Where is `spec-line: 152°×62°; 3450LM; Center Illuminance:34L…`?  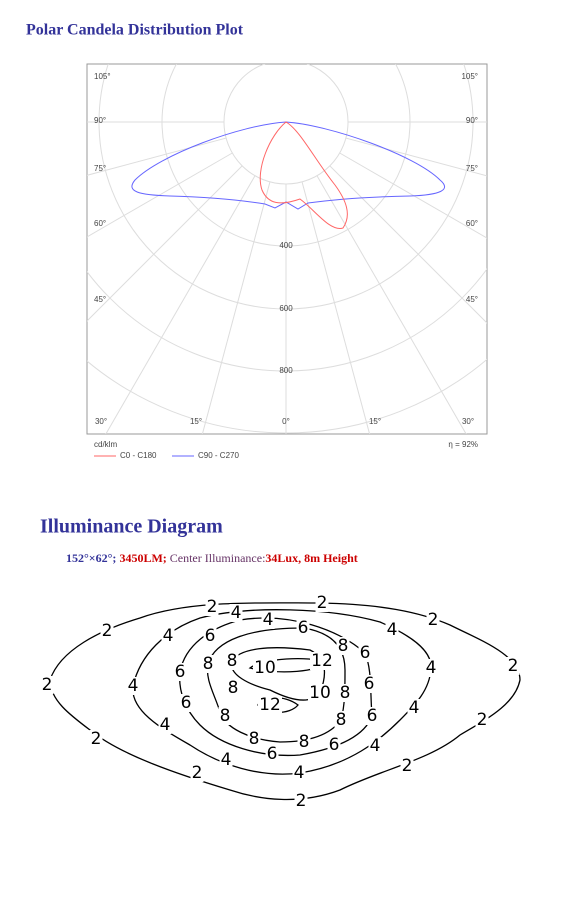
spec-line: 152°×62°; 3450LM; Center Illuminance:34L… is located at coordinates (212, 558).